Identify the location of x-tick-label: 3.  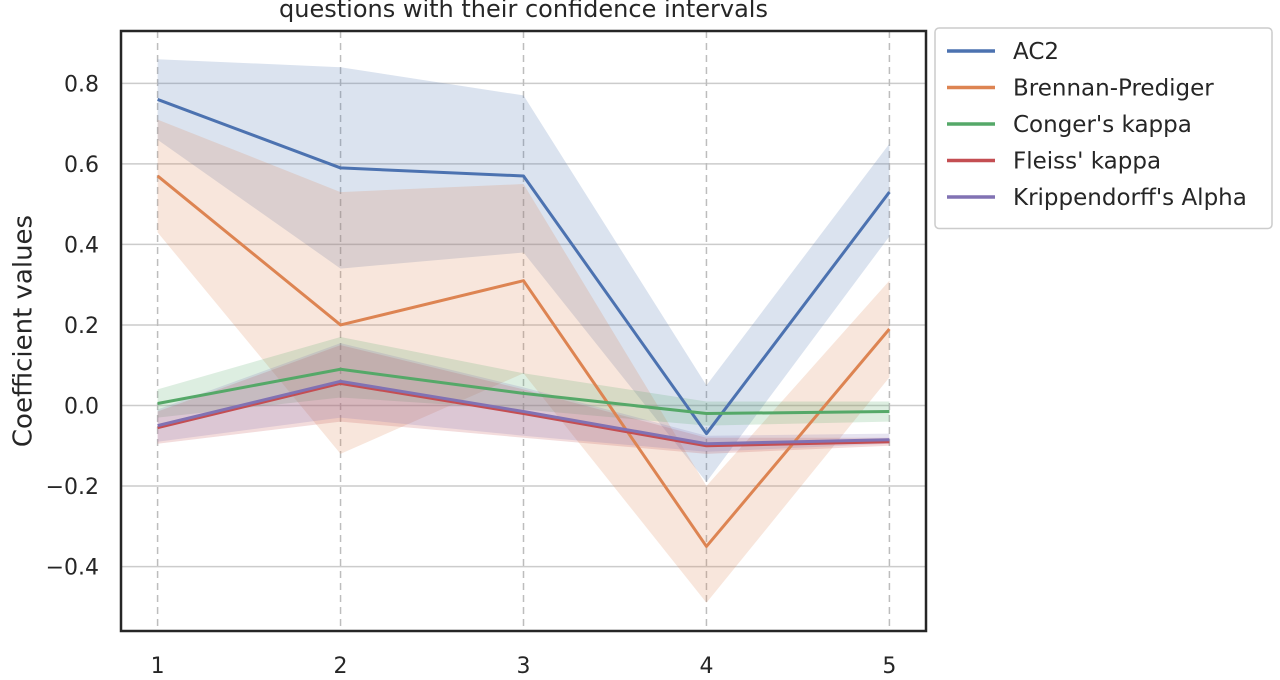
(524, 666).